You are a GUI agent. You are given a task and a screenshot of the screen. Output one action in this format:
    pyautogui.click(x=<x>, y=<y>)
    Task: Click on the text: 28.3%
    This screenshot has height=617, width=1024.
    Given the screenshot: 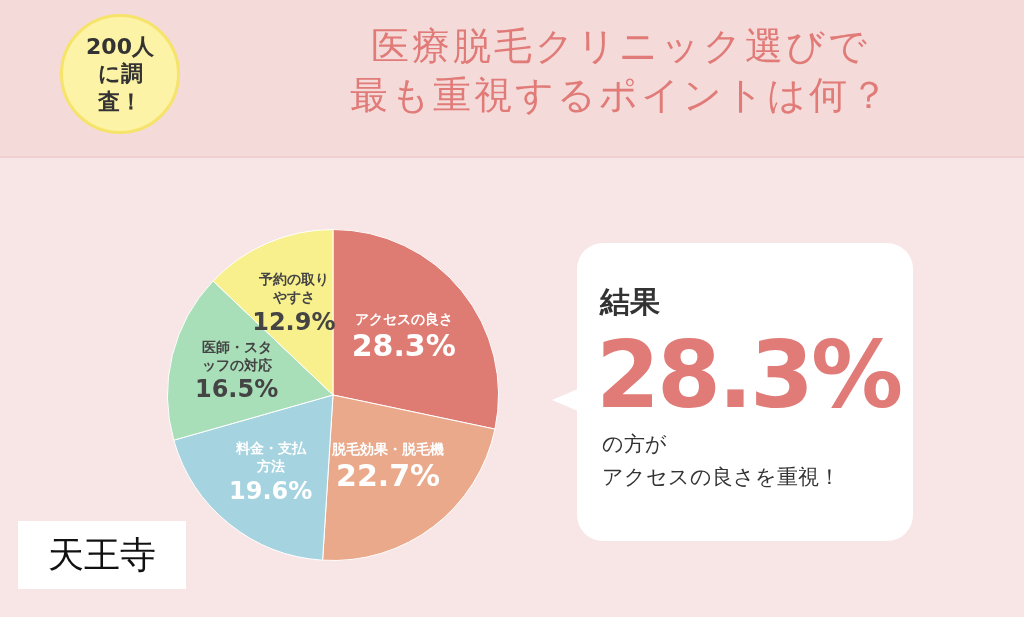 What is the action you would take?
    pyautogui.click(x=748, y=375)
    